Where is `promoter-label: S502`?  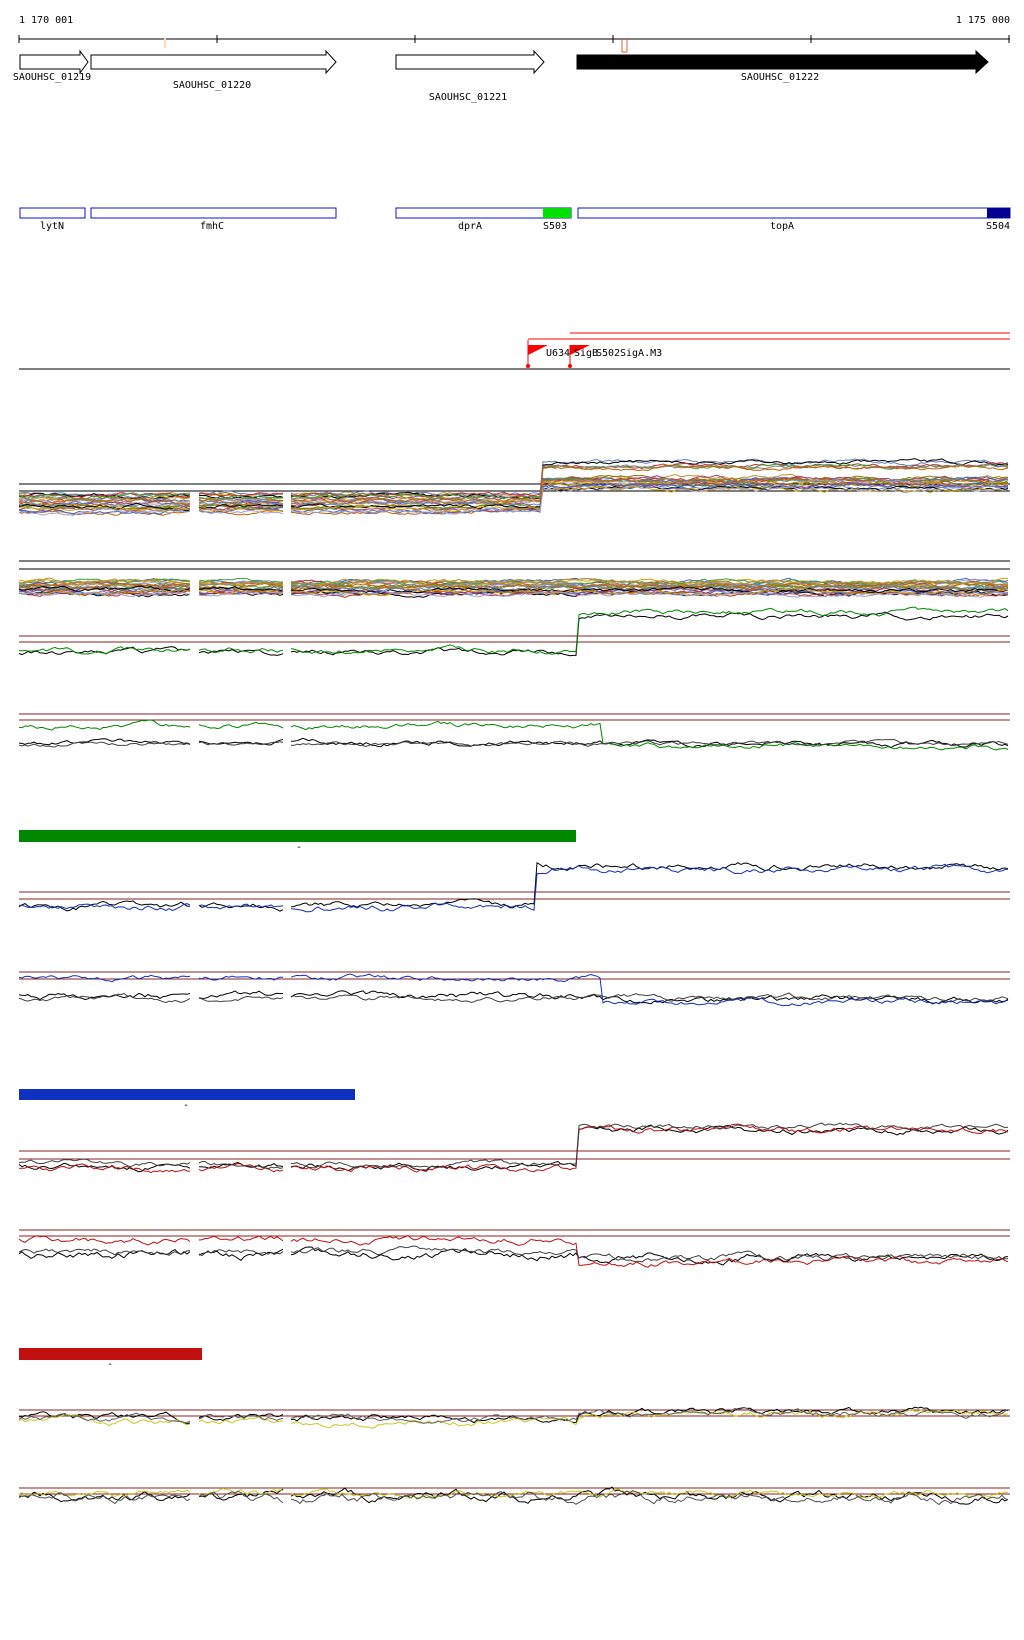
promoter-label: S502 is located at coordinates (608, 353).